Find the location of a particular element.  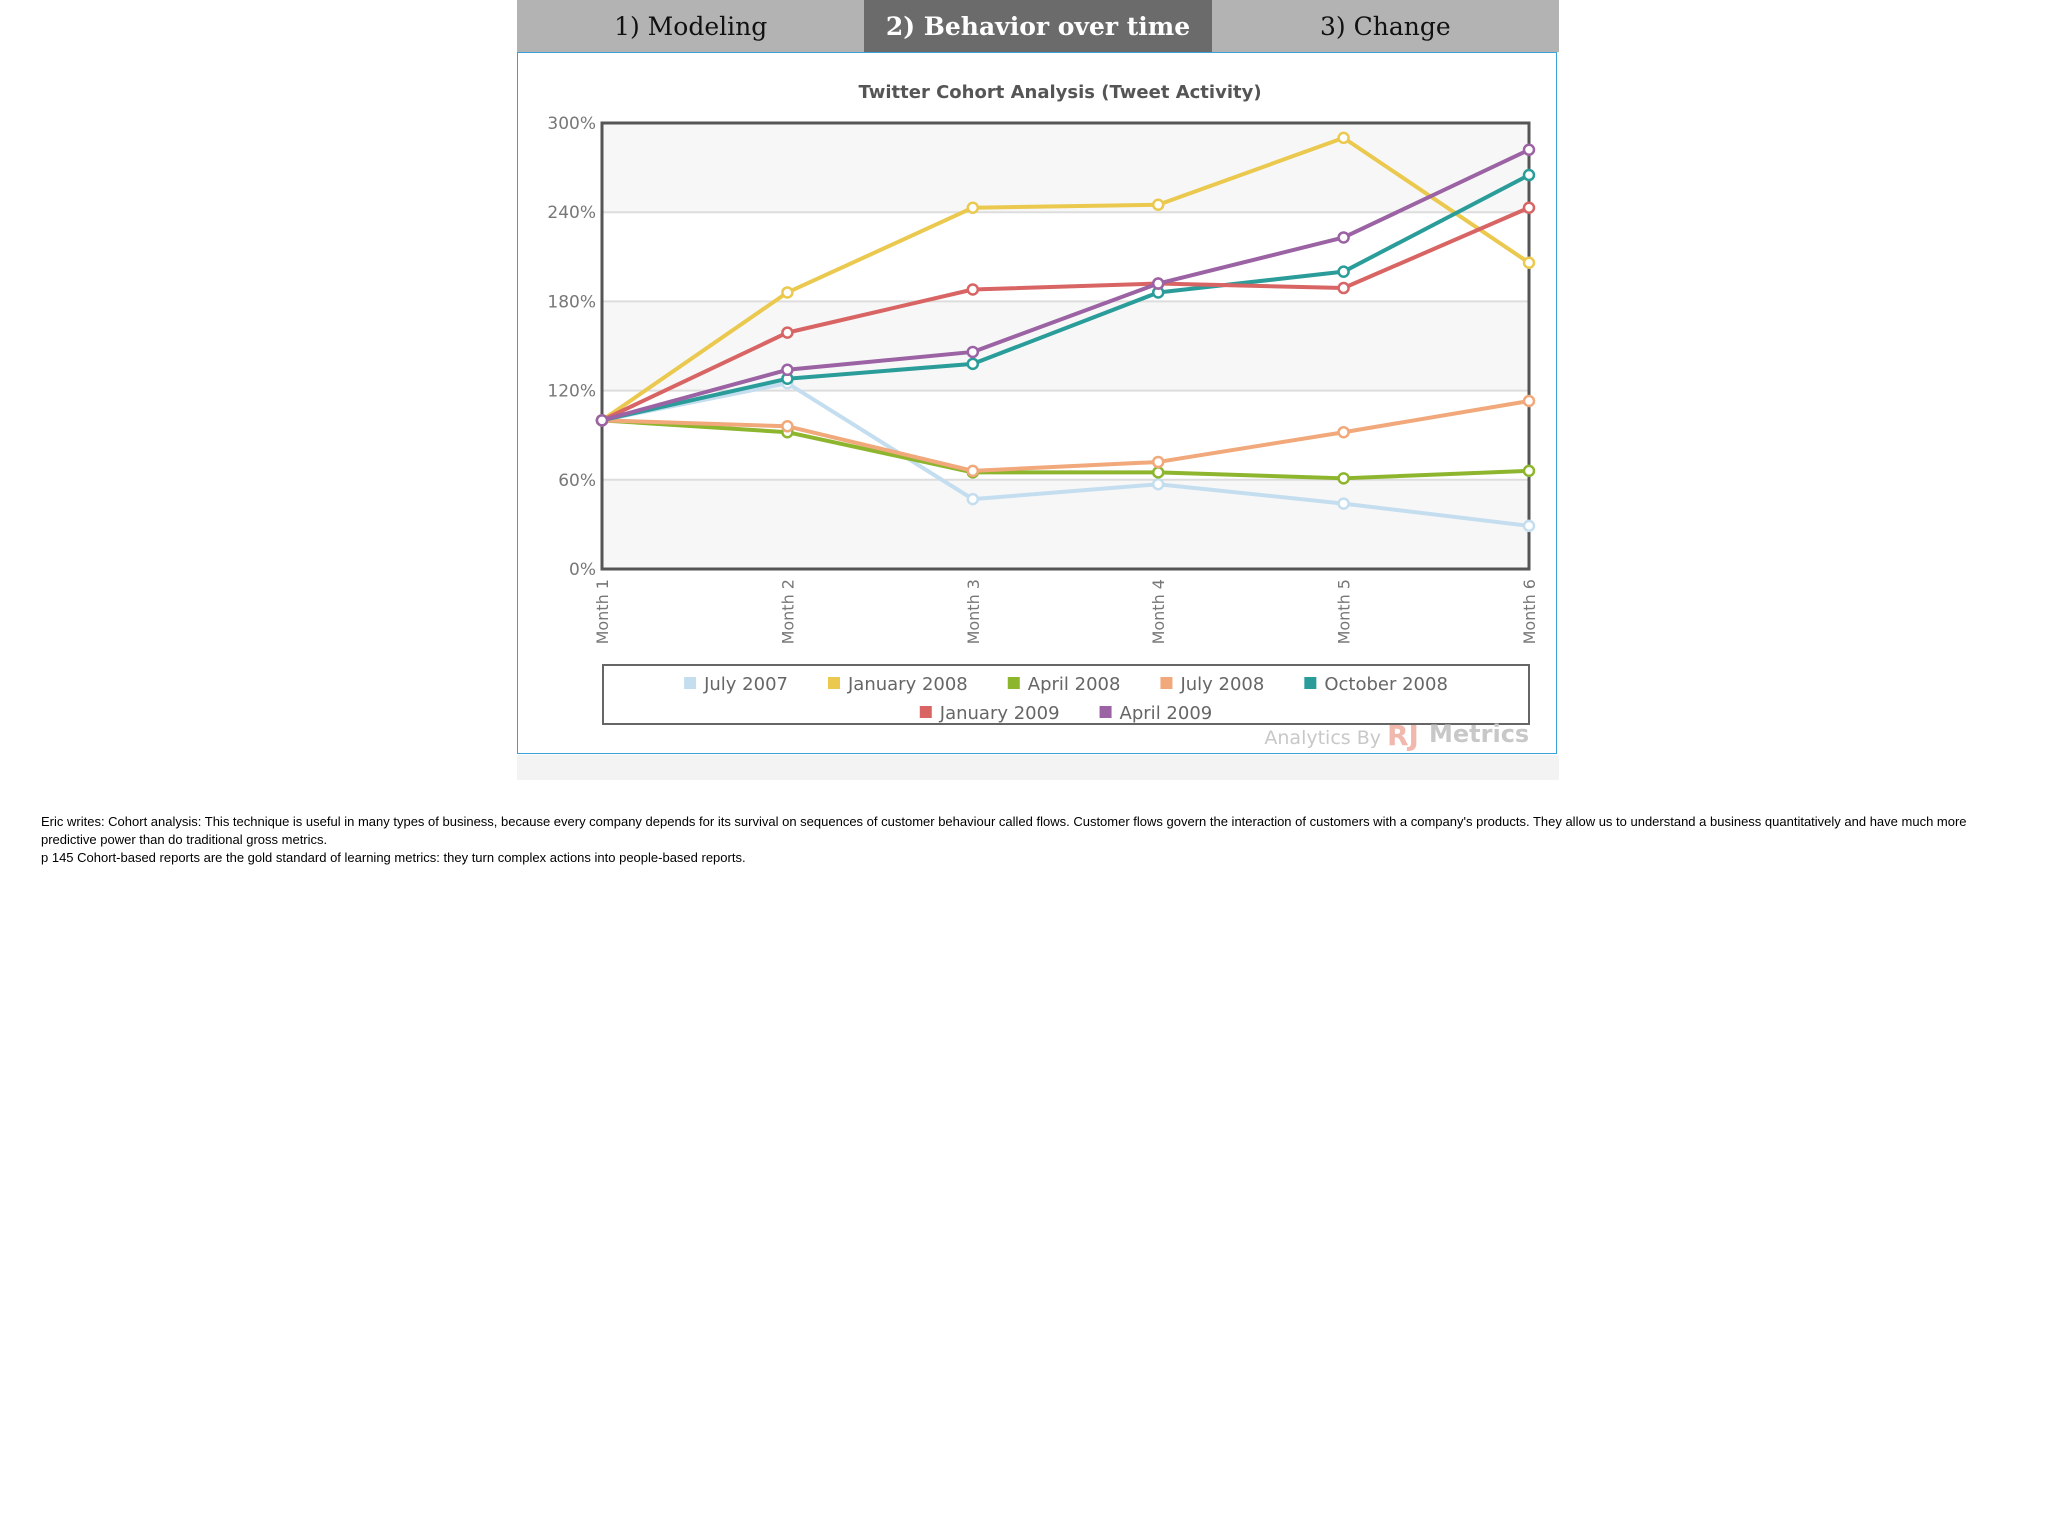

tab-change: 3) Change is located at coordinates (1385, 26).